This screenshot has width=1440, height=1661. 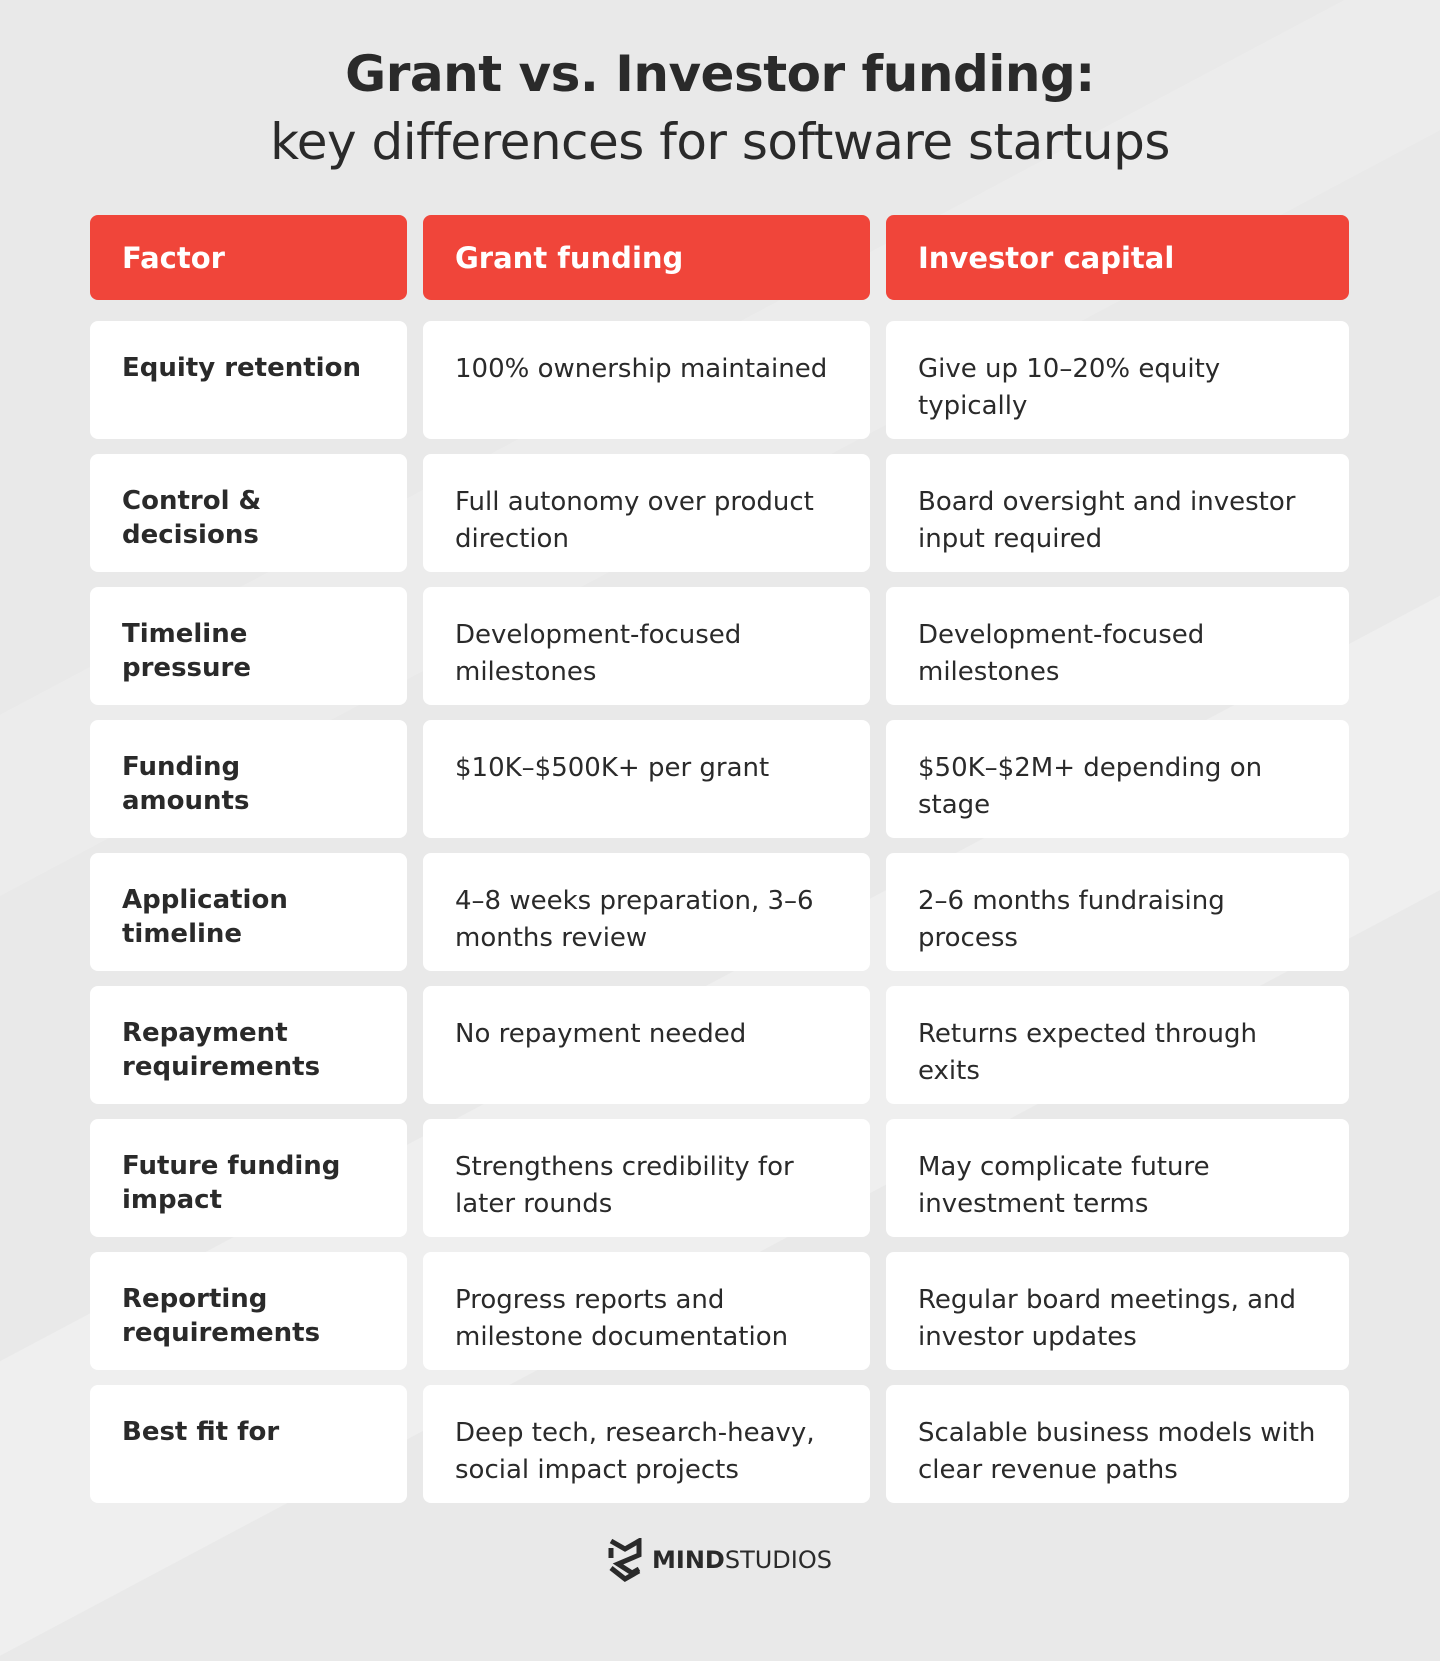 I want to click on cell-factor: Future funding impact, so click(x=248, y=1178).